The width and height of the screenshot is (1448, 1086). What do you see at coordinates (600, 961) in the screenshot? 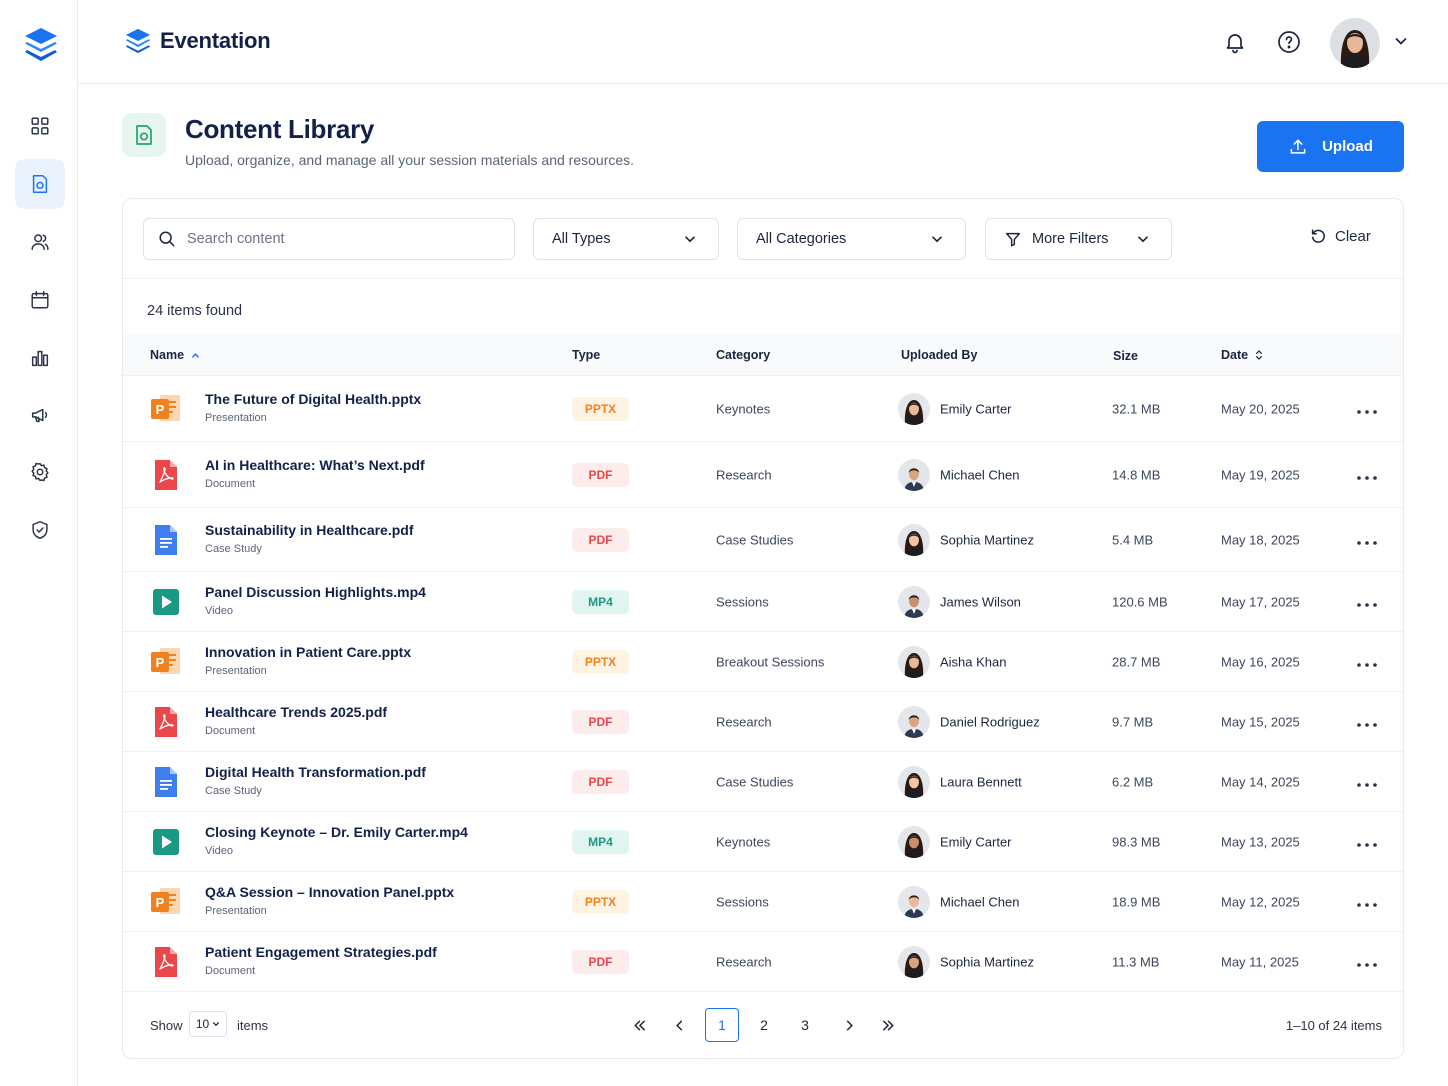
I see `file-type-badge: PDF` at bounding box center [600, 961].